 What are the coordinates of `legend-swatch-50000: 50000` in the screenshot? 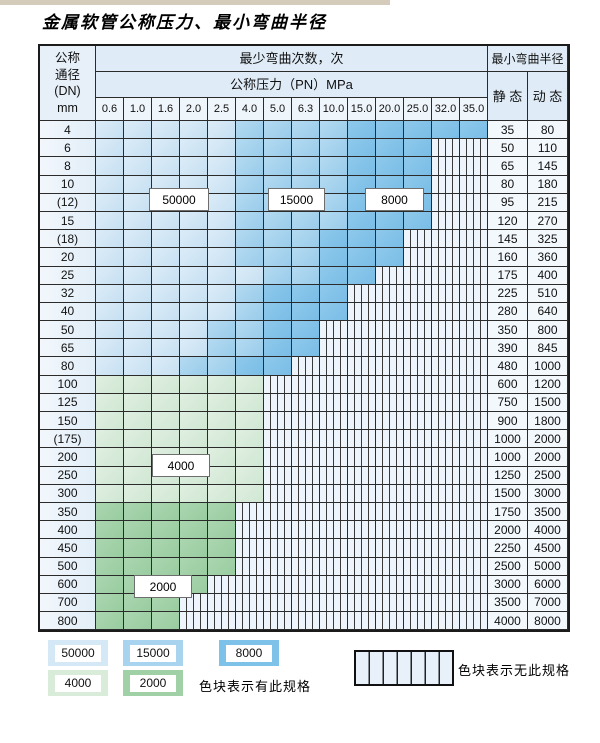 It's located at (78, 653).